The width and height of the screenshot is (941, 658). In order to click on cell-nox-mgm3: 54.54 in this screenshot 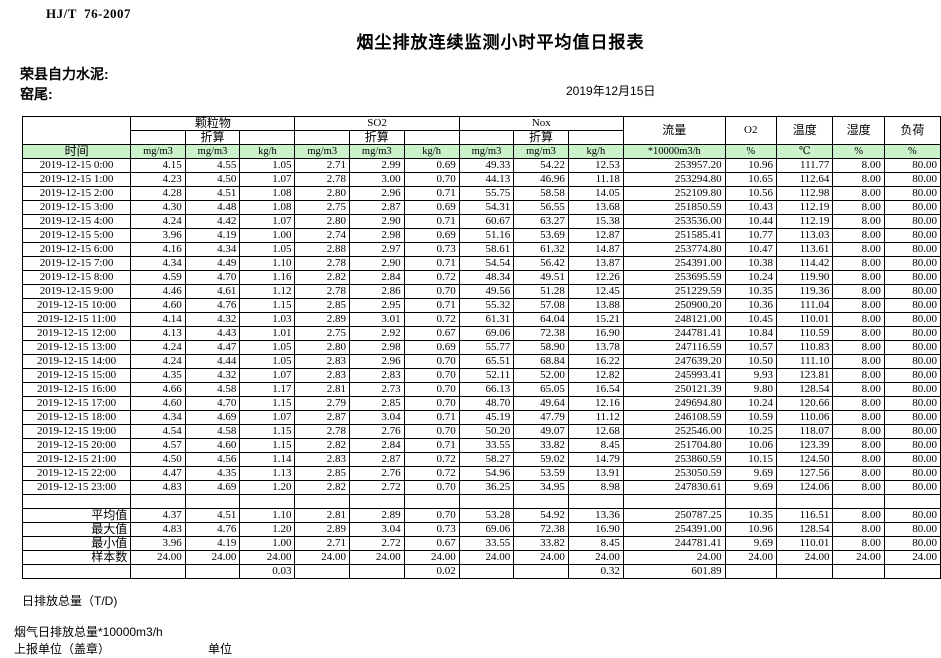, I will do `click(486, 263)`.